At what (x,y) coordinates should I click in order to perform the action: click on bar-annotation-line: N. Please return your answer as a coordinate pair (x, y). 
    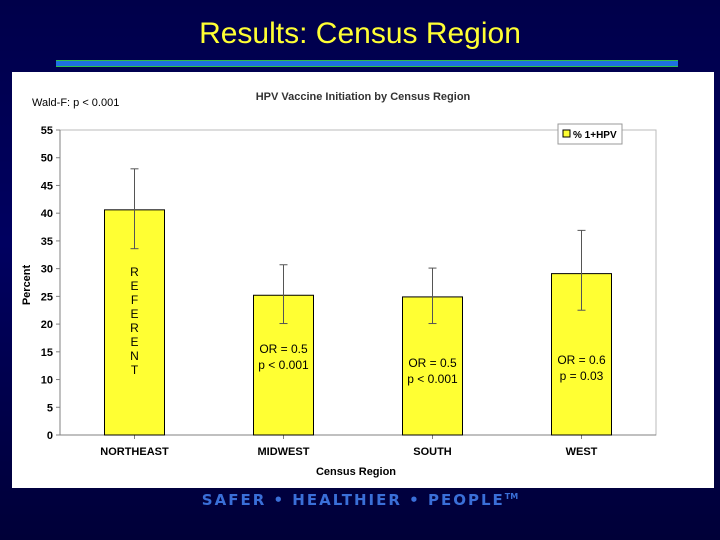
    Looking at the image, I should click on (134, 356).